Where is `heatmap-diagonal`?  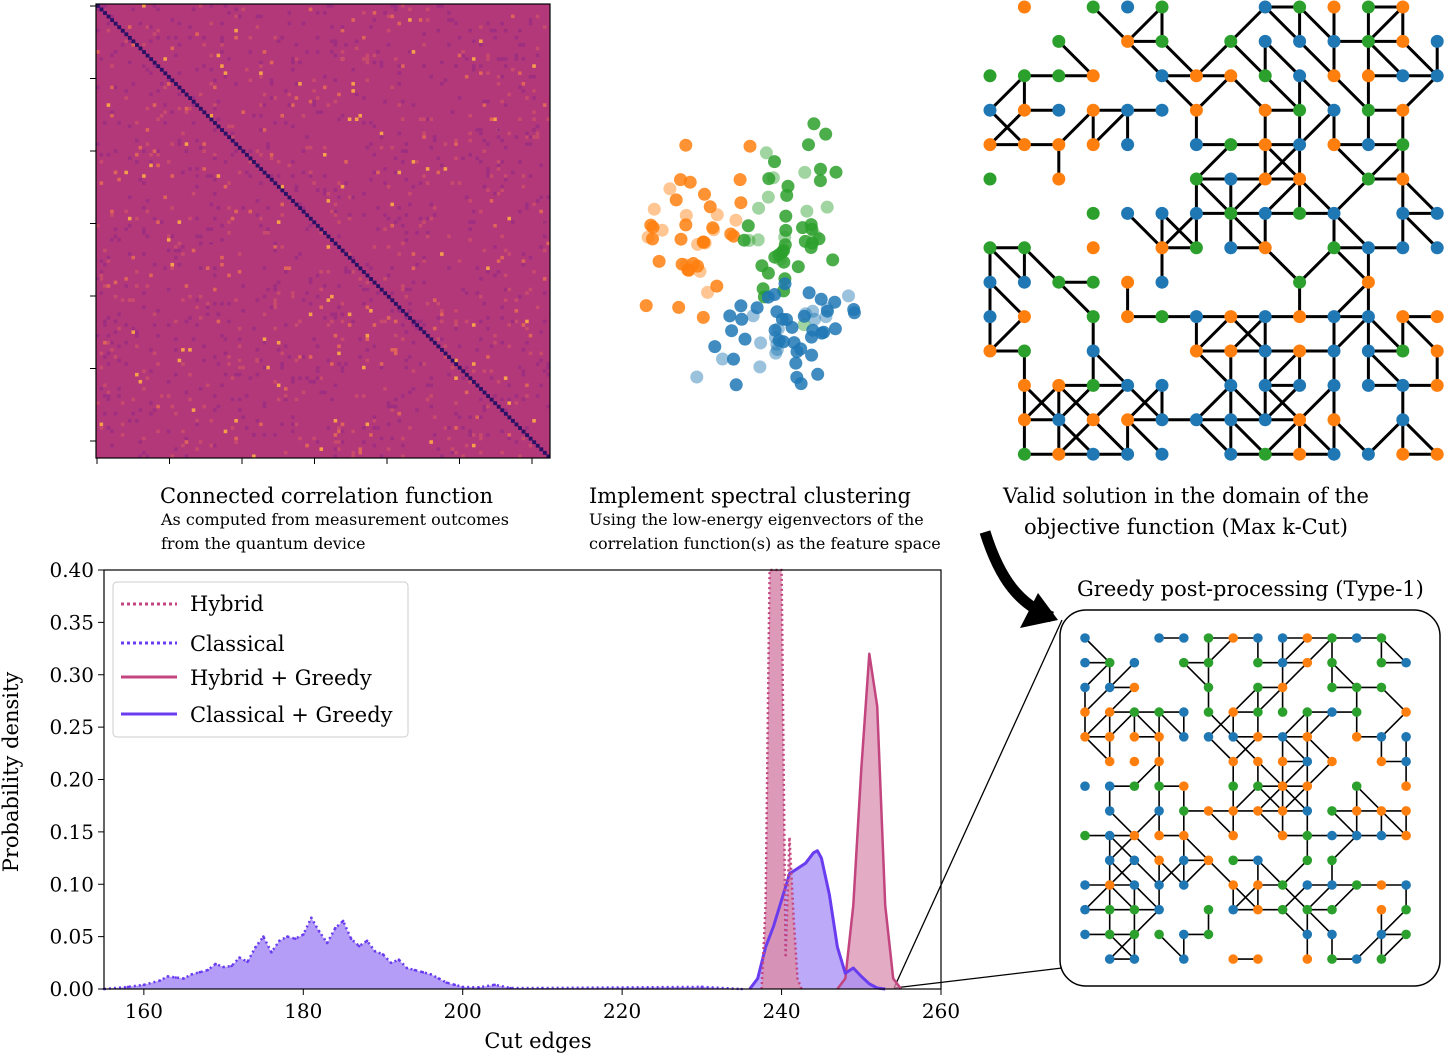
heatmap-diagonal is located at coordinates (323, 231).